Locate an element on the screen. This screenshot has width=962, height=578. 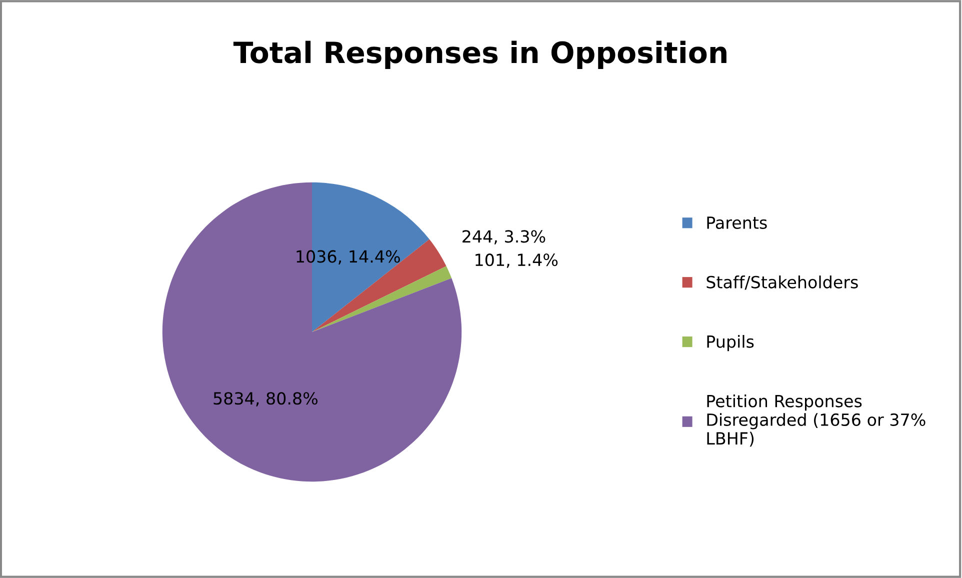
data-label: 101, 1.4% is located at coordinates (517, 261).